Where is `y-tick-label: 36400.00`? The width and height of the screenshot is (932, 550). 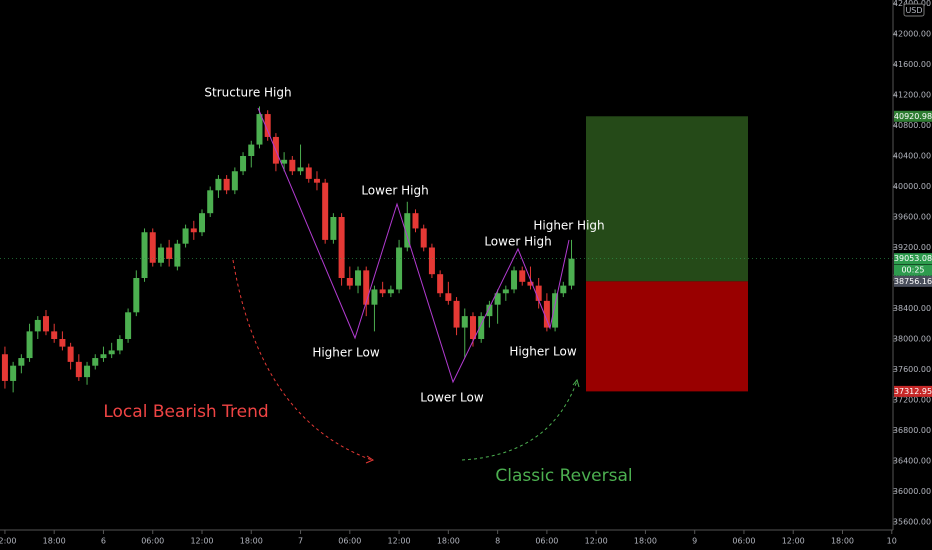
y-tick-label: 36400.00 is located at coordinates (912, 460).